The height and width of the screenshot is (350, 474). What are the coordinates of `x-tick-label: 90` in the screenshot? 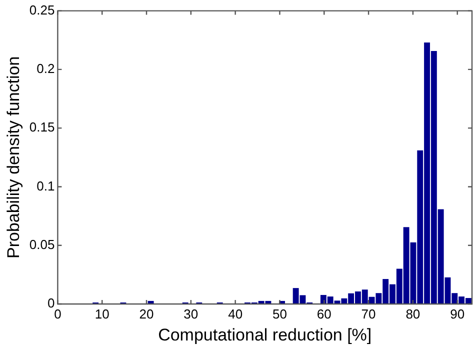 It's located at (457, 314).